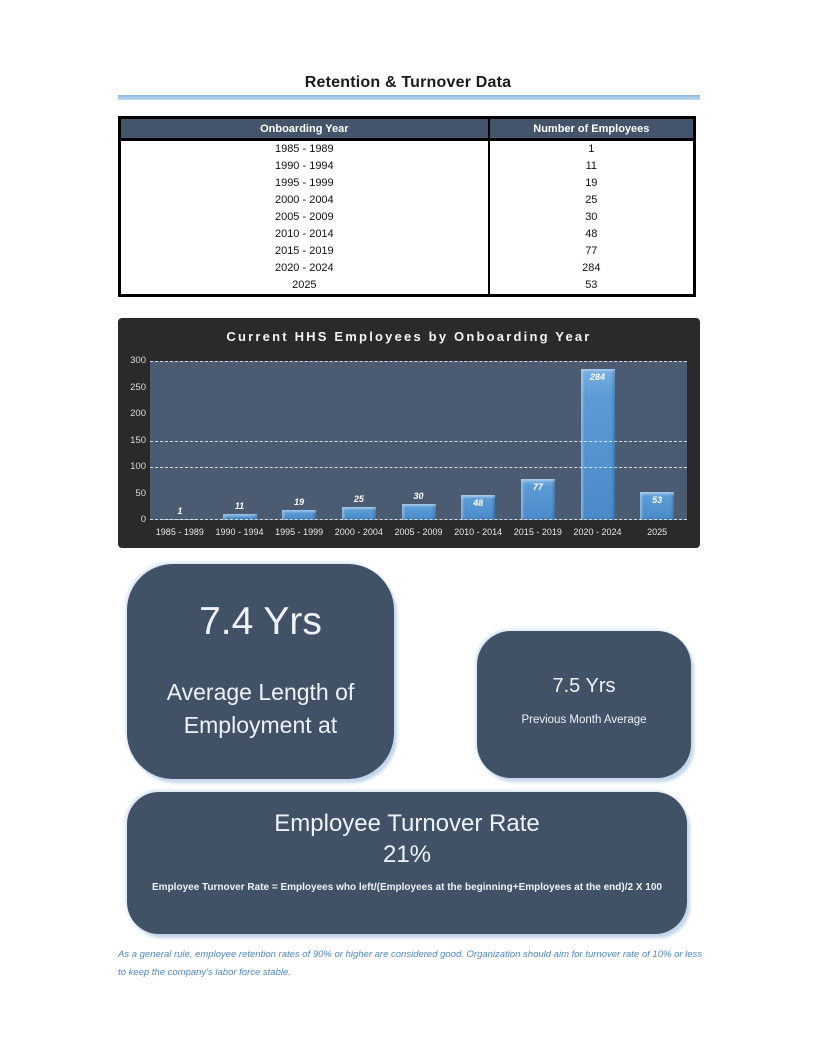 The image size is (816, 1056). What do you see at coordinates (138, 440) in the screenshot?
I see `y-axis-label: 150` at bounding box center [138, 440].